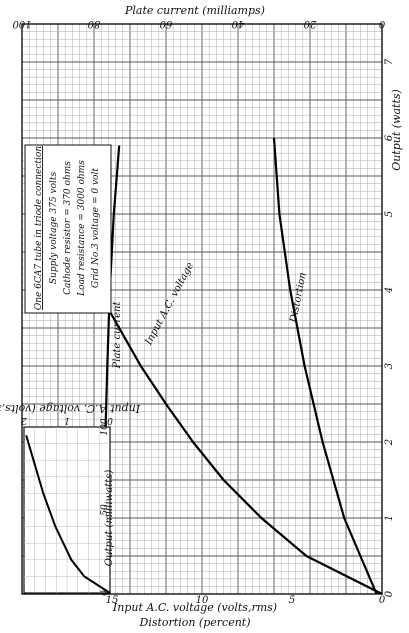  Describe the element at coordinates (105, 593) in the screenshot. I see `inset-output-tick-label: 0` at that location.